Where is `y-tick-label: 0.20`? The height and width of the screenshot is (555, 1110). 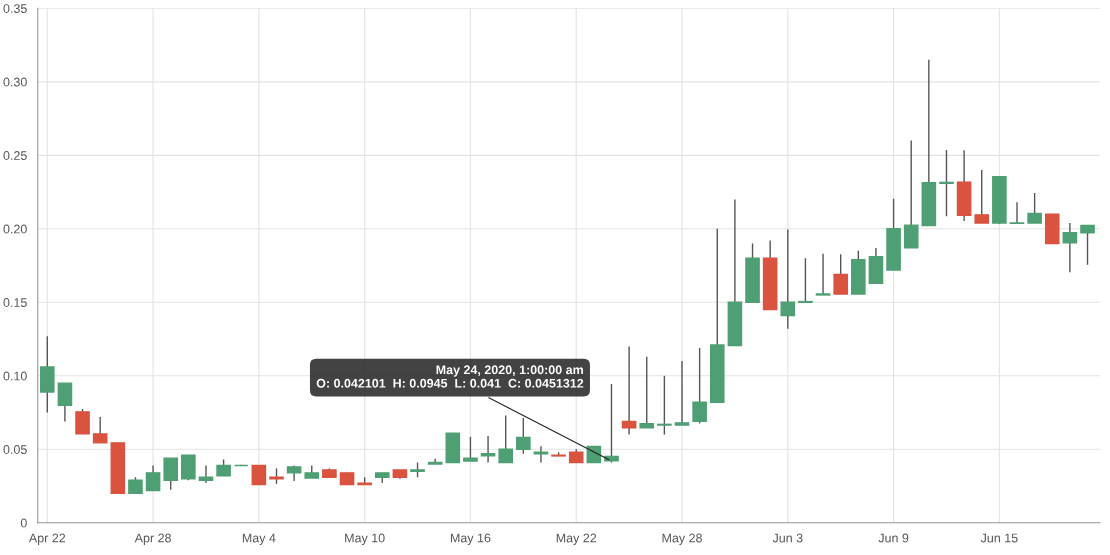 y-tick-label: 0.20 is located at coordinates (15, 229).